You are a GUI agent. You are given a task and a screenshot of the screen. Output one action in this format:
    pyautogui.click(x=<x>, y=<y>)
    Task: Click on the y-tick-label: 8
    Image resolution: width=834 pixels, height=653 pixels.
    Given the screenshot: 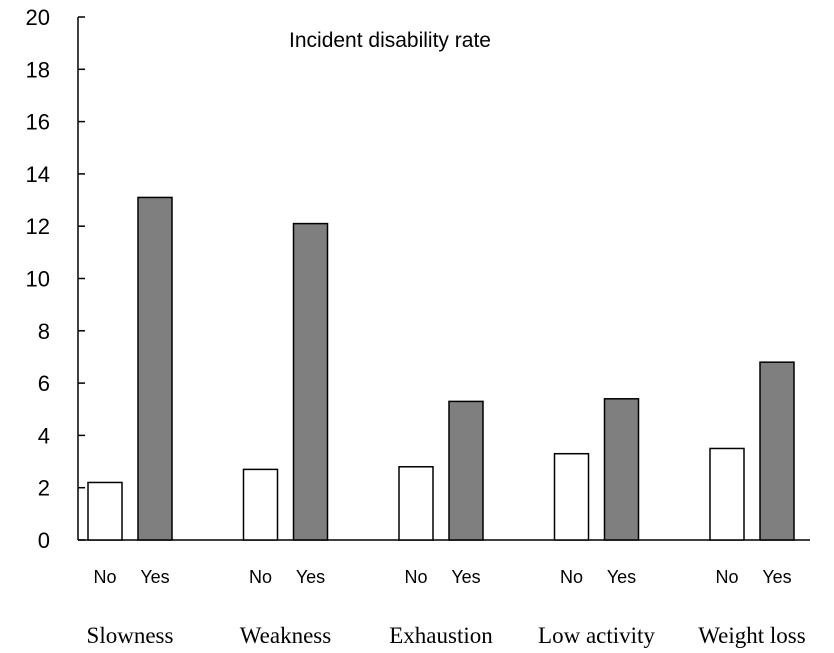 What is the action you would take?
    pyautogui.click(x=44, y=331)
    